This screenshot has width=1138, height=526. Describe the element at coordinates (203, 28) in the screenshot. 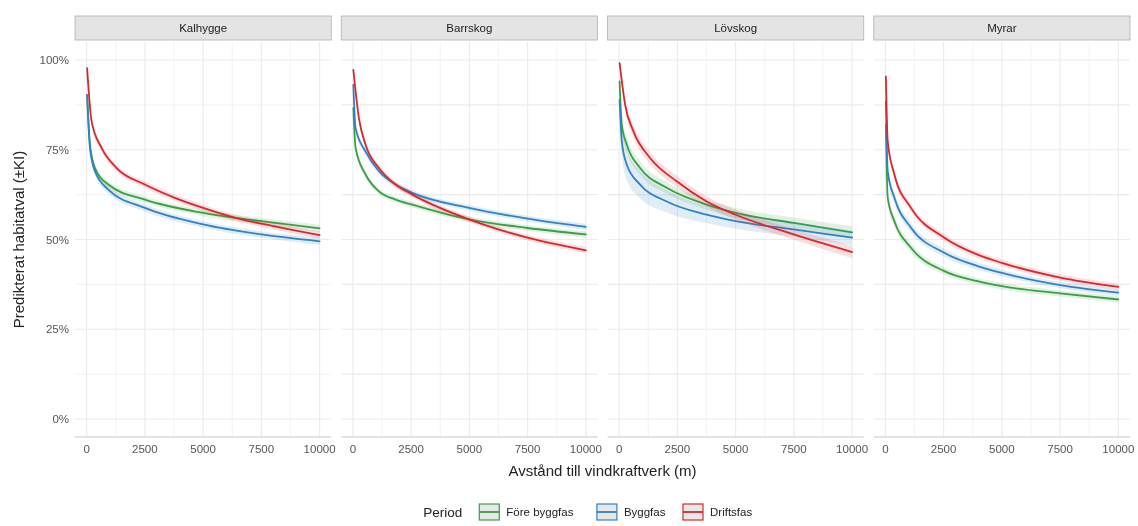

I see `chart-title: Kalhygge` at that location.